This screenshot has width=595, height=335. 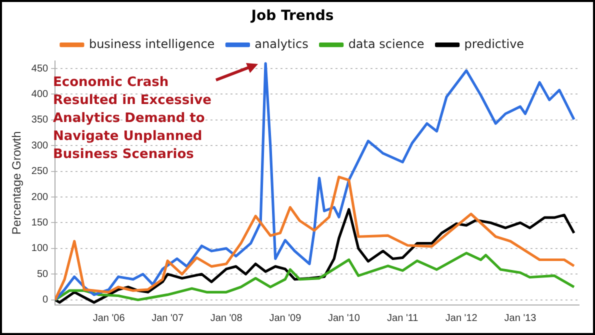 I want to click on y-tick-label: 250, so click(x=40, y=172).